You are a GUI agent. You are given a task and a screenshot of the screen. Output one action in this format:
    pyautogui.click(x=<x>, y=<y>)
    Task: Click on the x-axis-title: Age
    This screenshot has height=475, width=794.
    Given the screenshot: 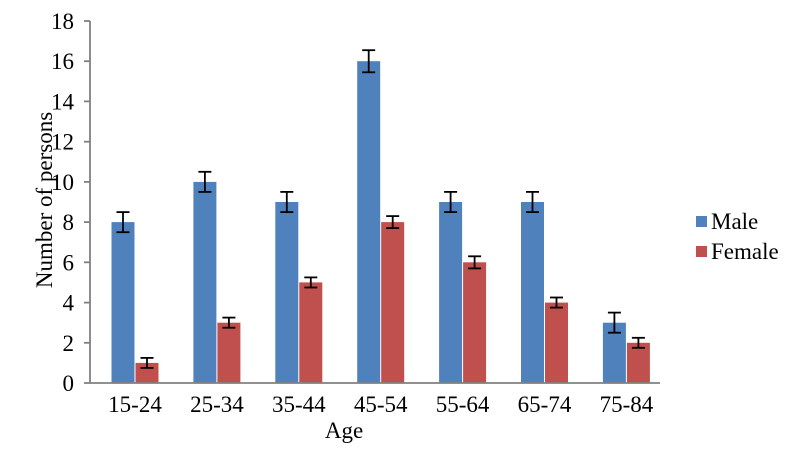 What is the action you would take?
    pyautogui.click(x=344, y=430)
    